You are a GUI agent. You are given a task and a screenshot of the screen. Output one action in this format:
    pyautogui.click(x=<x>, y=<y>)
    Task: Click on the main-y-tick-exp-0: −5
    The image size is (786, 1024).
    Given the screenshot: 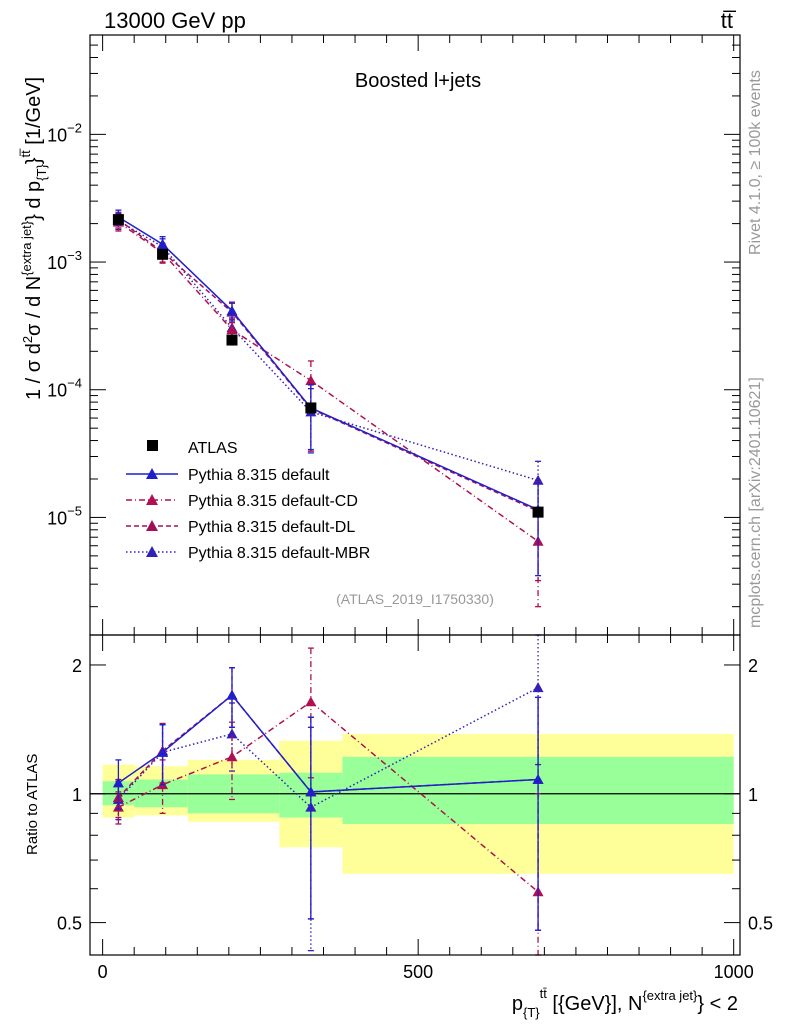 What is the action you would take?
    pyautogui.click(x=74, y=510)
    